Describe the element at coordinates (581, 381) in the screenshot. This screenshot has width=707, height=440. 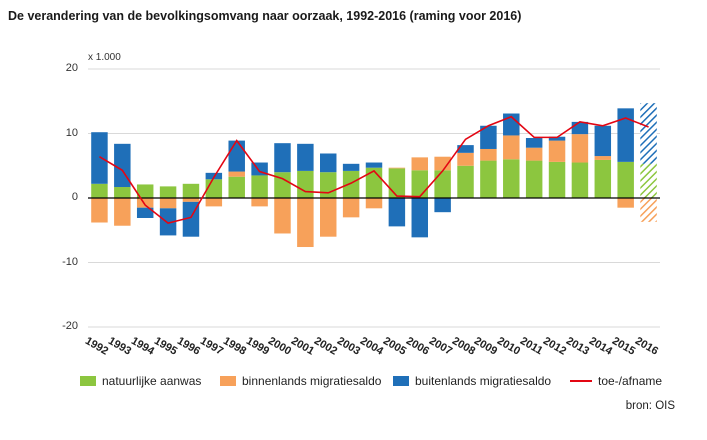
I see `legend-swatch-red-line` at that location.